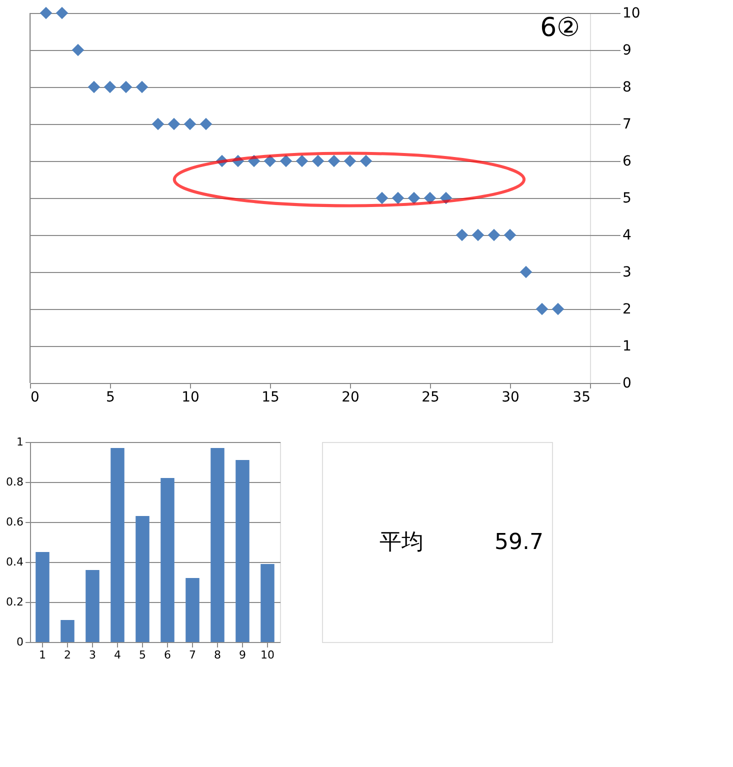 The height and width of the screenshot is (767, 733). I want to click on y-tick-label: 0.8, so click(15, 482).